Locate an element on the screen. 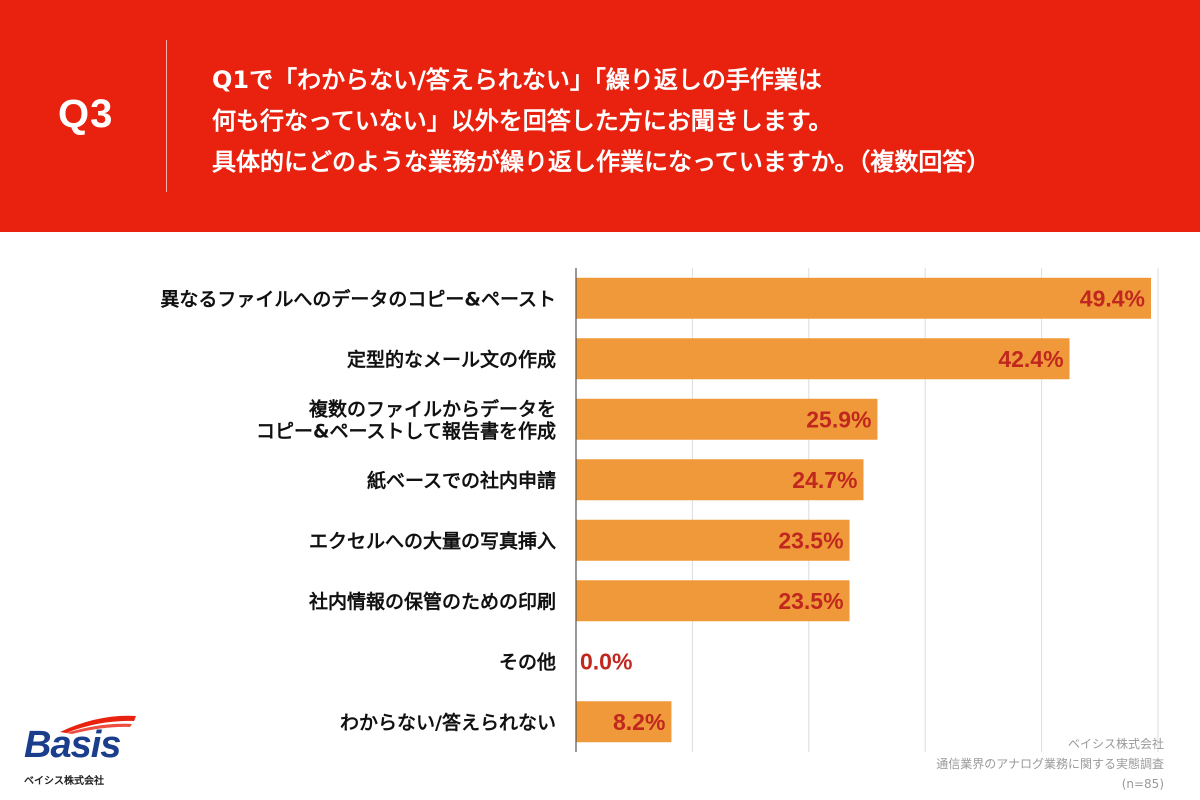 Image resolution: width=1200 pixels, height=800 pixels. value-label: 0.0% is located at coordinates (606, 661).